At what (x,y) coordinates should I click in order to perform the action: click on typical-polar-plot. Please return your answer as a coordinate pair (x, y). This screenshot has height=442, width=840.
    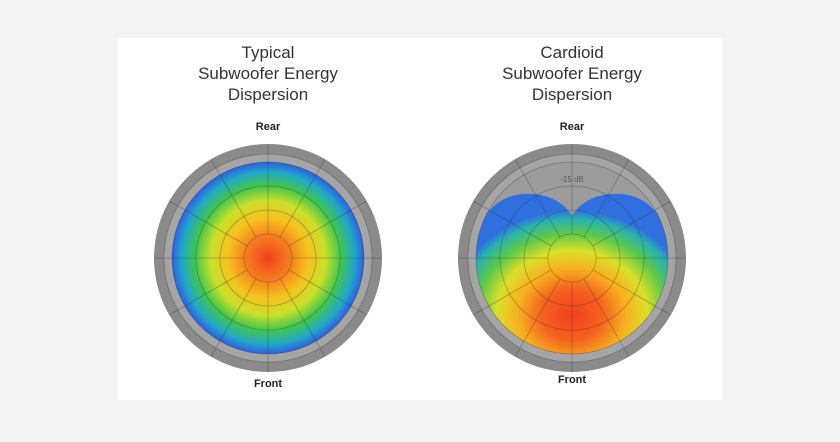
    Looking at the image, I should click on (268, 258).